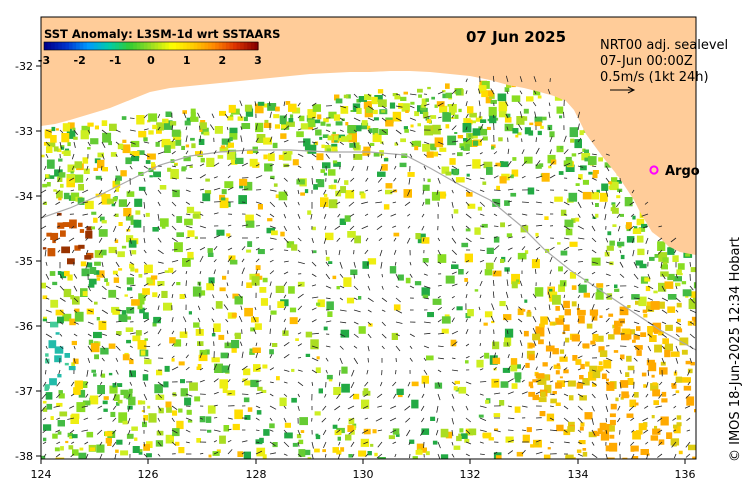 This screenshot has height=496, width=750. I want to click on x-tick-label: 136, so click(685, 474).